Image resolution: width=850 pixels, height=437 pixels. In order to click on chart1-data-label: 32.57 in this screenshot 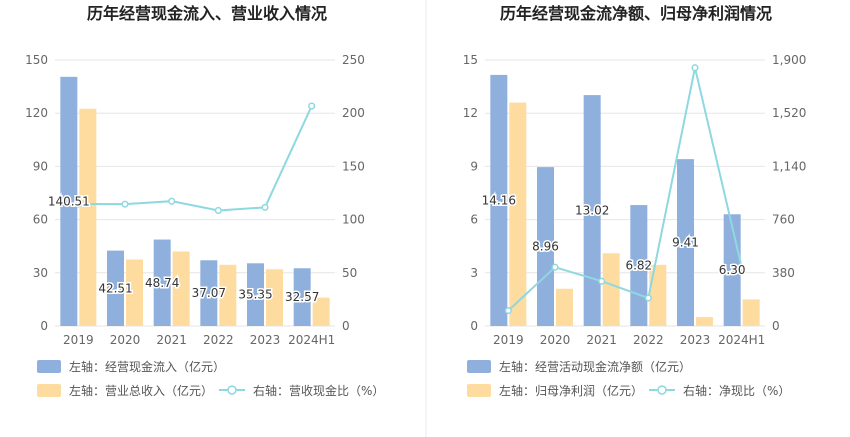, I will do `click(302, 297)`.